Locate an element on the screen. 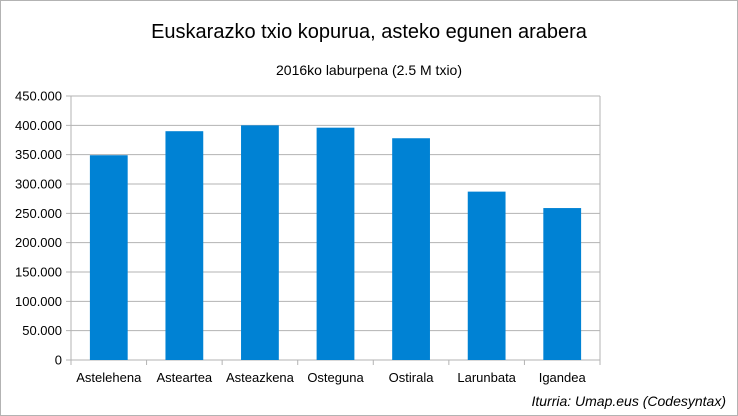 Image resolution: width=738 pixels, height=416 pixels. y-tick-label: 100.000 is located at coordinates (38, 301).